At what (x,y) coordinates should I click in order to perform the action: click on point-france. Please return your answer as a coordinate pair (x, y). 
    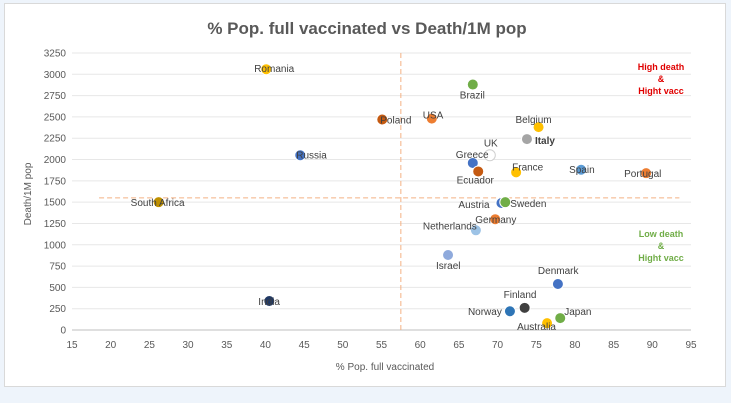
    Looking at the image, I should click on (516, 172).